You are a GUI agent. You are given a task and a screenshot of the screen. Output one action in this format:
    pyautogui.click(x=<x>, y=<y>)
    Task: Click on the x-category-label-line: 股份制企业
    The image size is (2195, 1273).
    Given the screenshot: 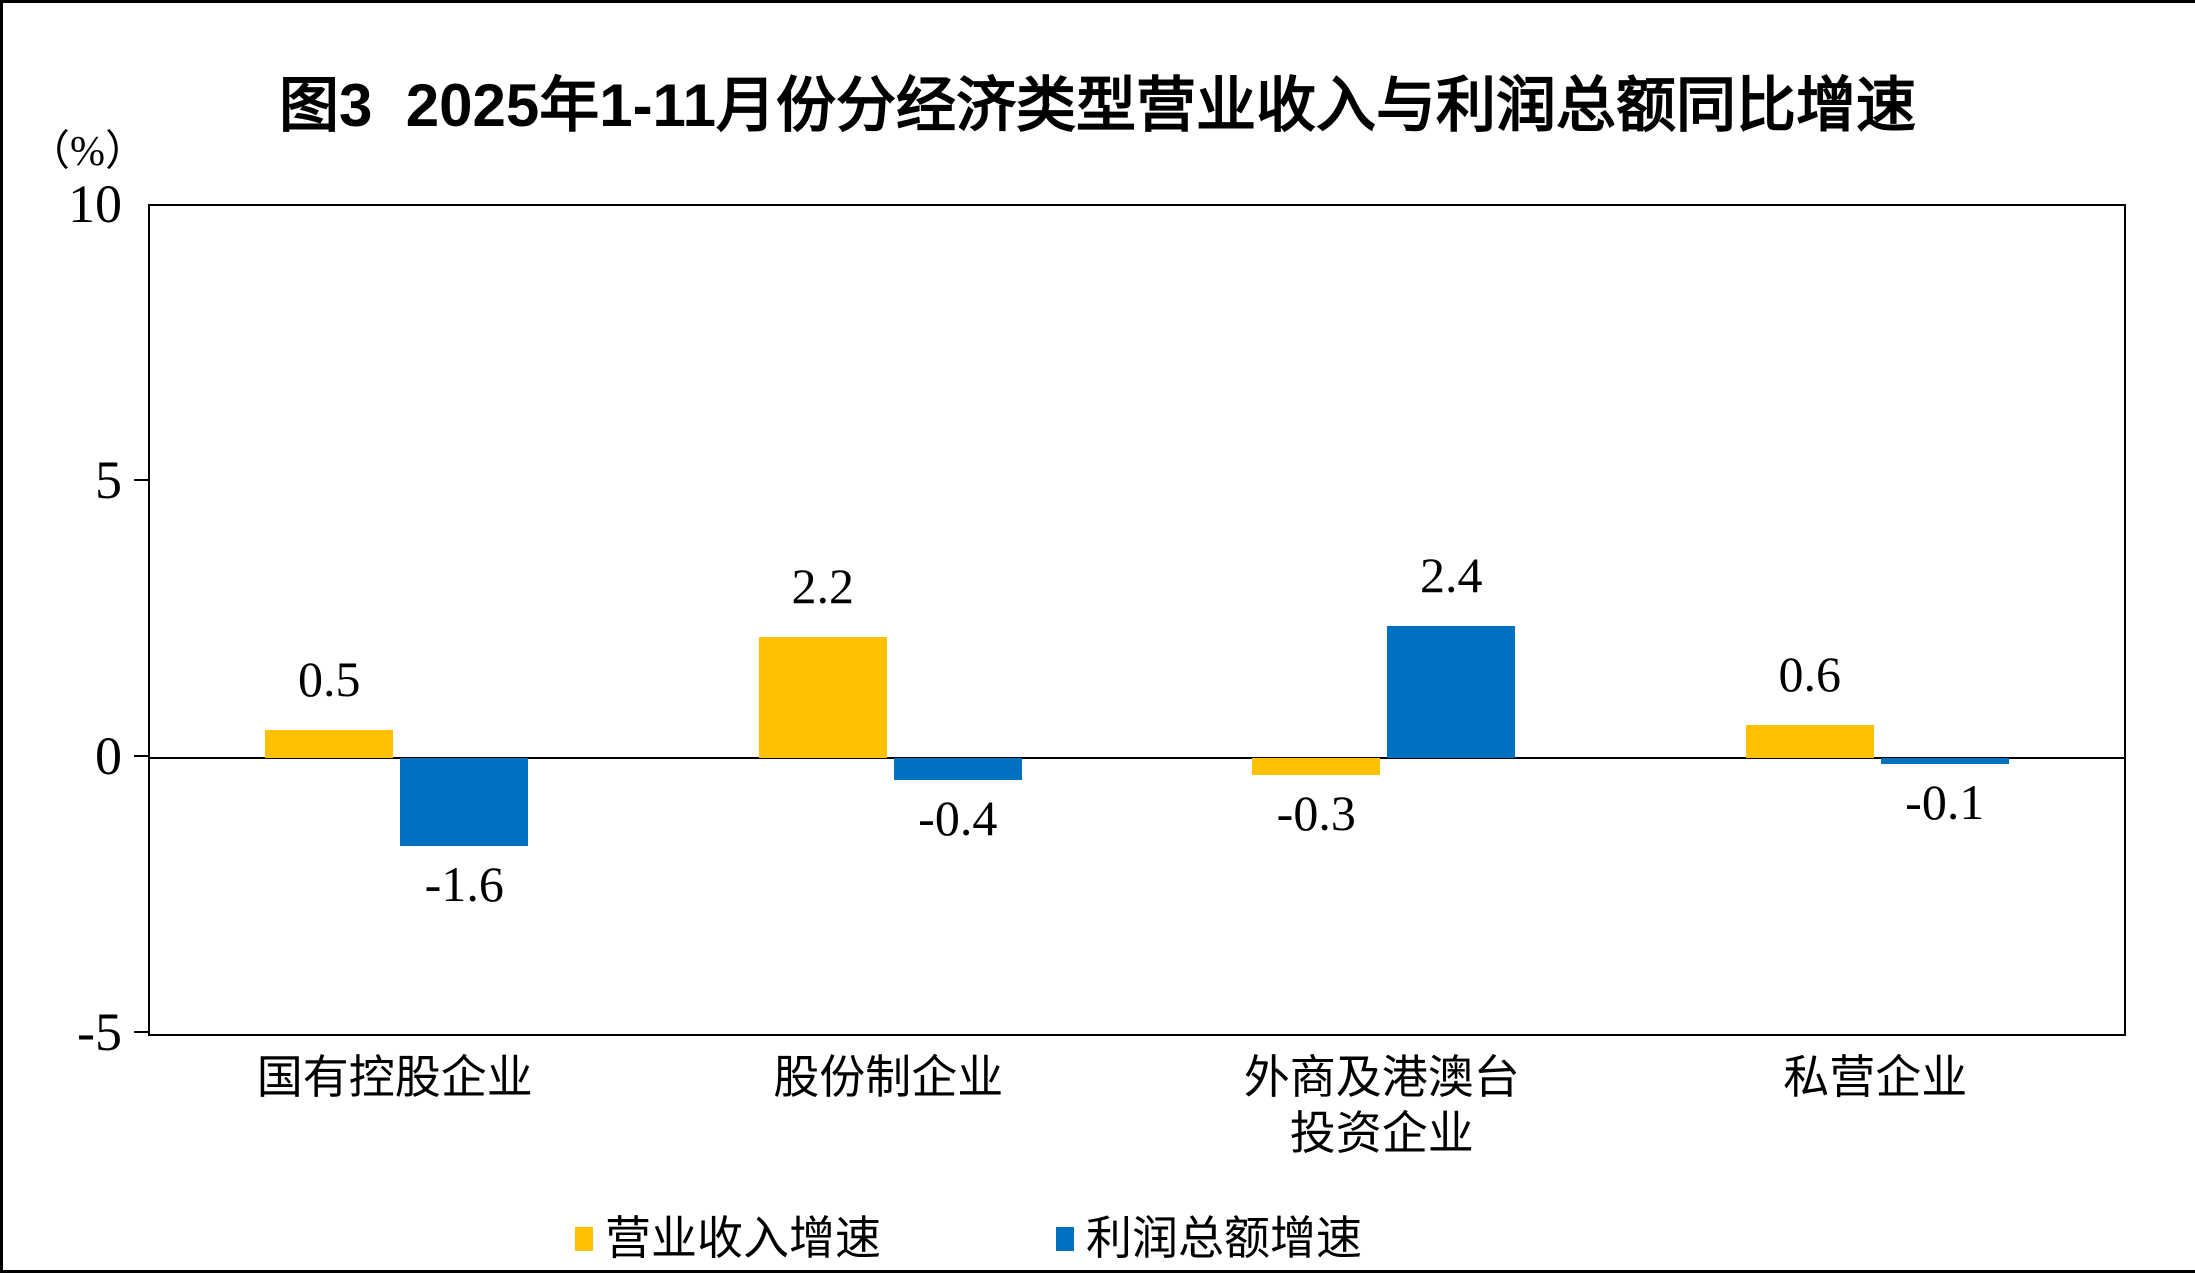 What is the action you would take?
    pyautogui.click(x=888, y=1077)
    